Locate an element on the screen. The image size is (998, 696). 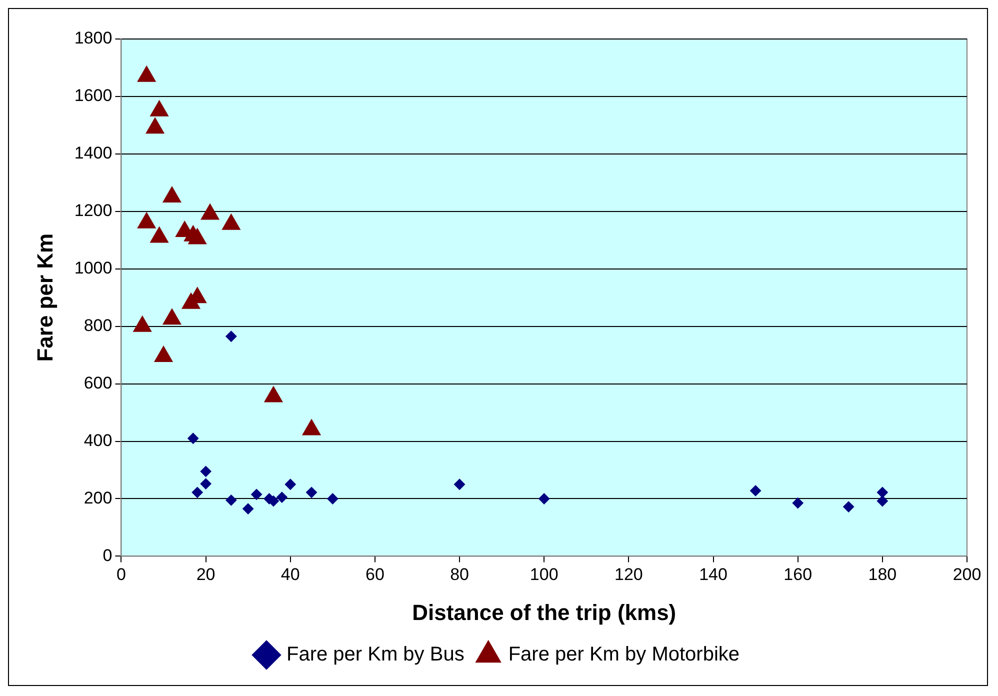
y-tick-label: 200 is located at coordinates (98, 498).